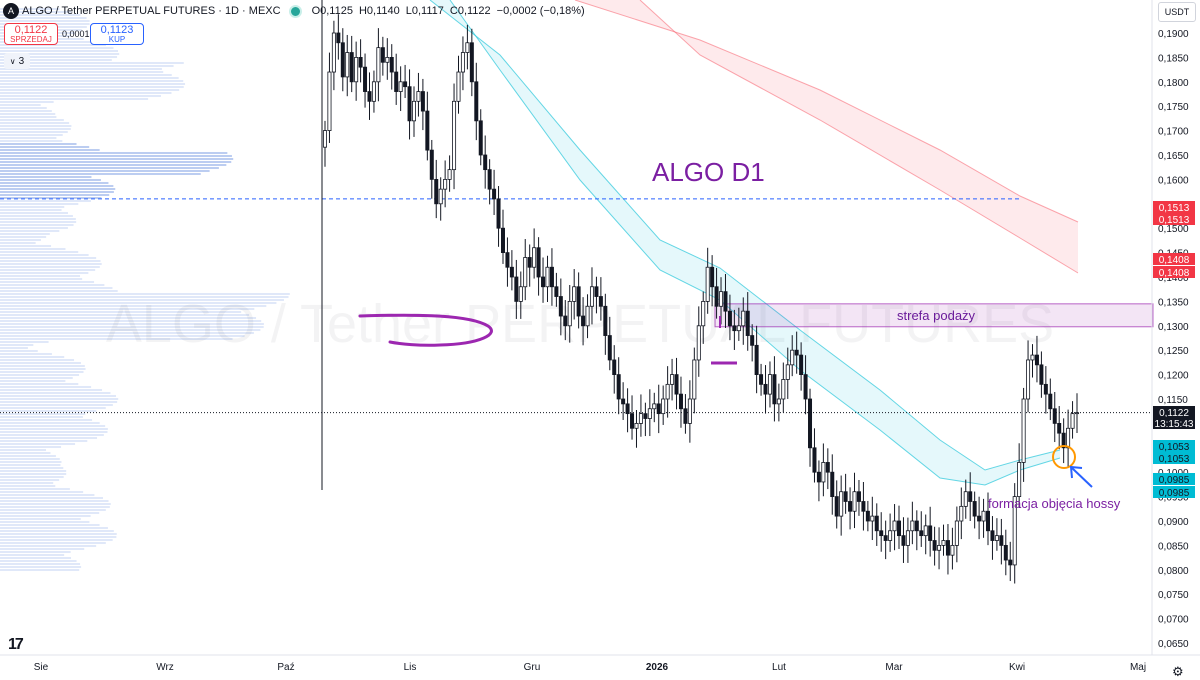 The height and width of the screenshot is (680, 1200). Describe the element at coordinates (1178, 671) in the screenshot. I see `gear-icon: ⚙` at that location.